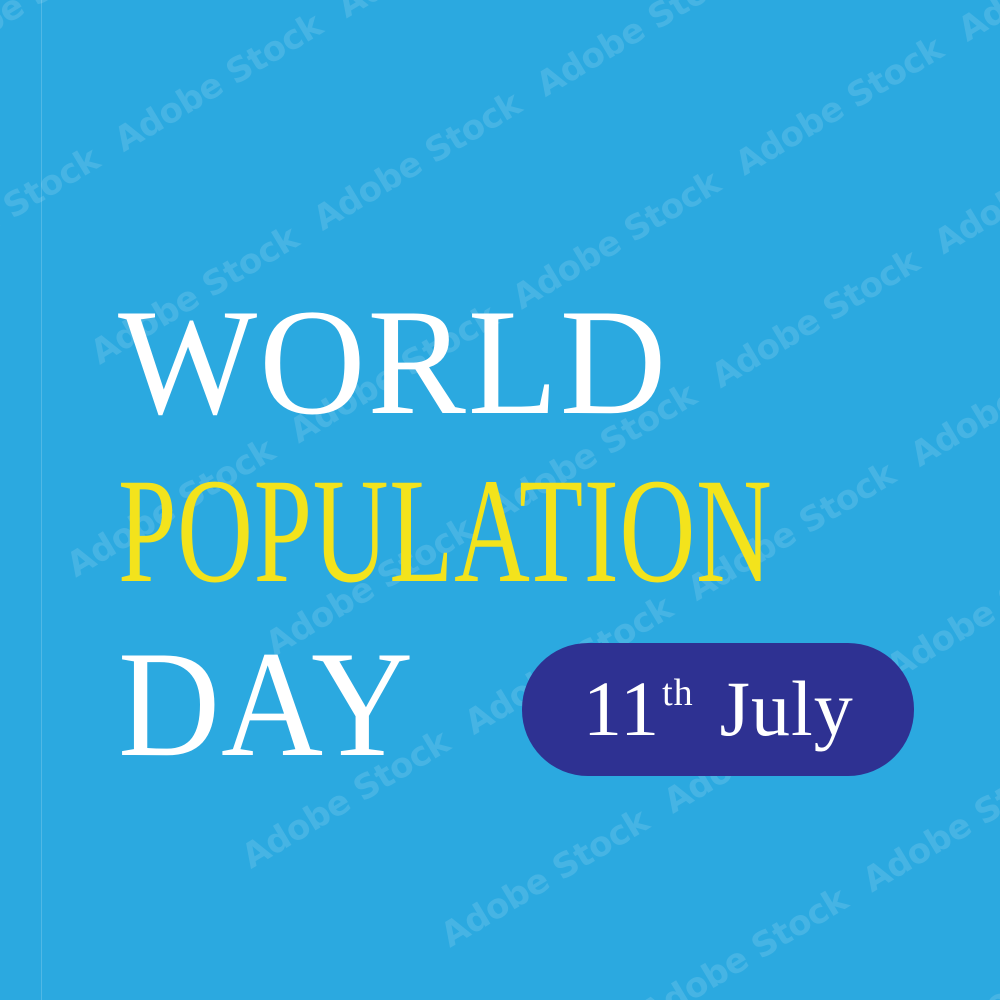  What do you see at coordinates (678, 693) in the screenshot?
I see `date-ordinal-suffix: th` at bounding box center [678, 693].